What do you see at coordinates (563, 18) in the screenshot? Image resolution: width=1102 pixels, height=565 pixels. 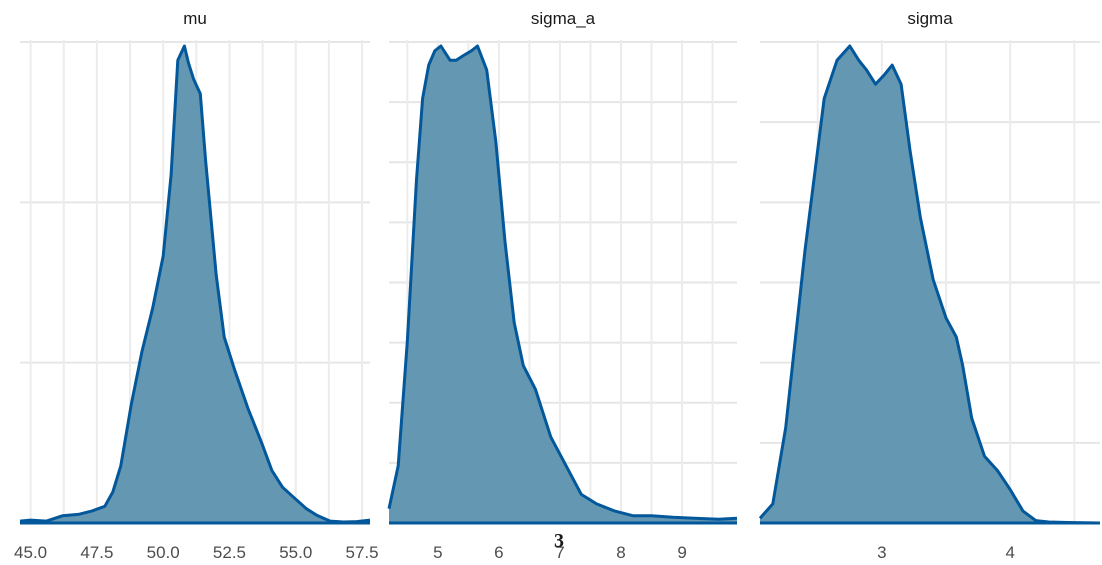 I see `panel-title: sigma_a` at bounding box center [563, 18].